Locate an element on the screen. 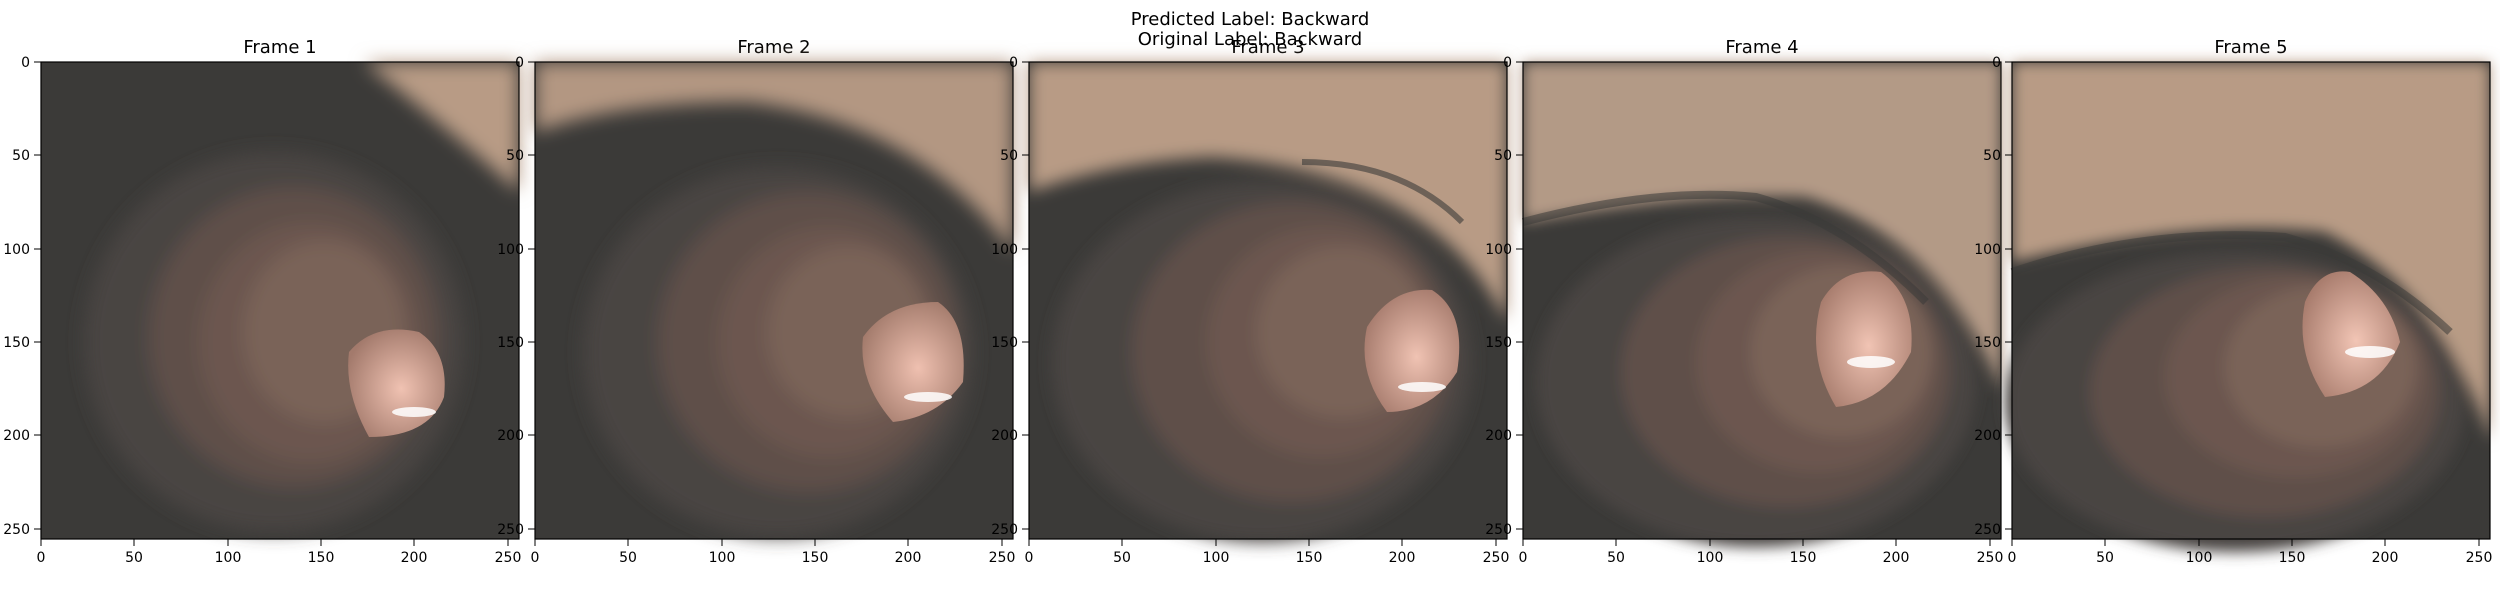  frame-title: Frame 5 is located at coordinates (2251, 47).